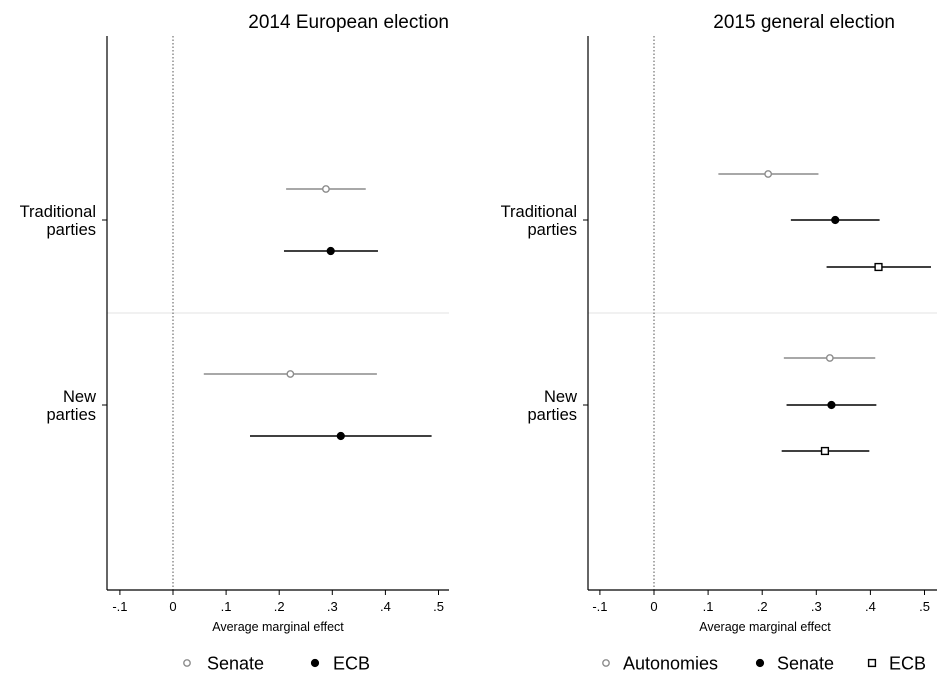 This screenshot has height=678, width=937. Describe the element at coordinates (670, 664) in the screenshot. I see `legend-label: Autonomies` at that location.